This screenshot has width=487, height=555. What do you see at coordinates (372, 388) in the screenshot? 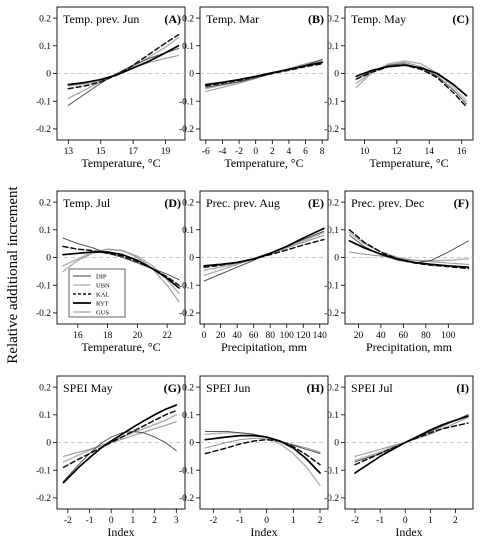
I see `panel-title: SPEI Jul` at bounding box center [372, 388].